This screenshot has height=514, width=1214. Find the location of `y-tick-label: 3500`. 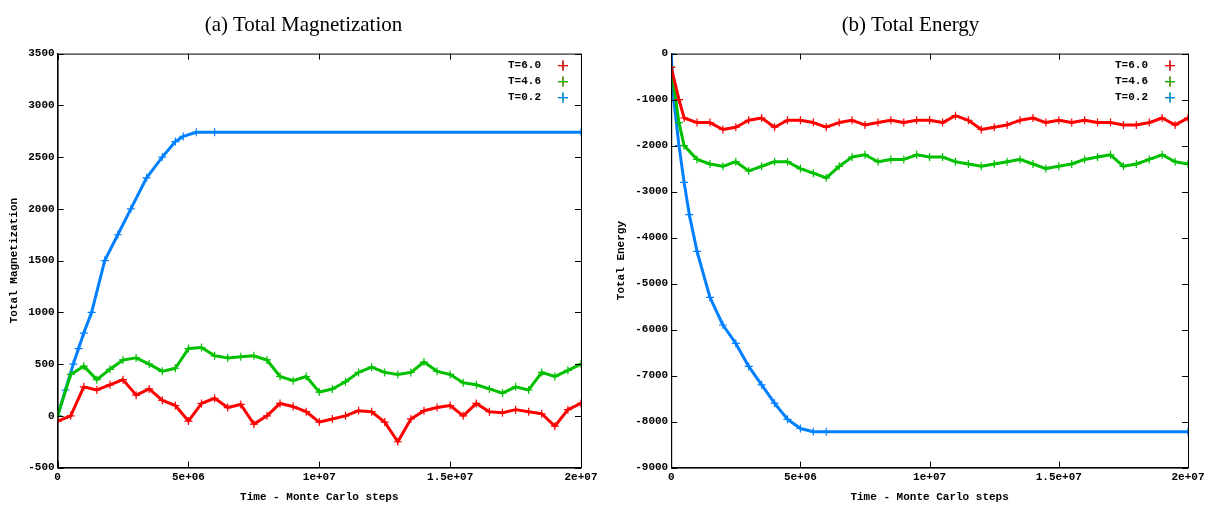

y-tick-label: 3500 is located at coordinates (41, 53).